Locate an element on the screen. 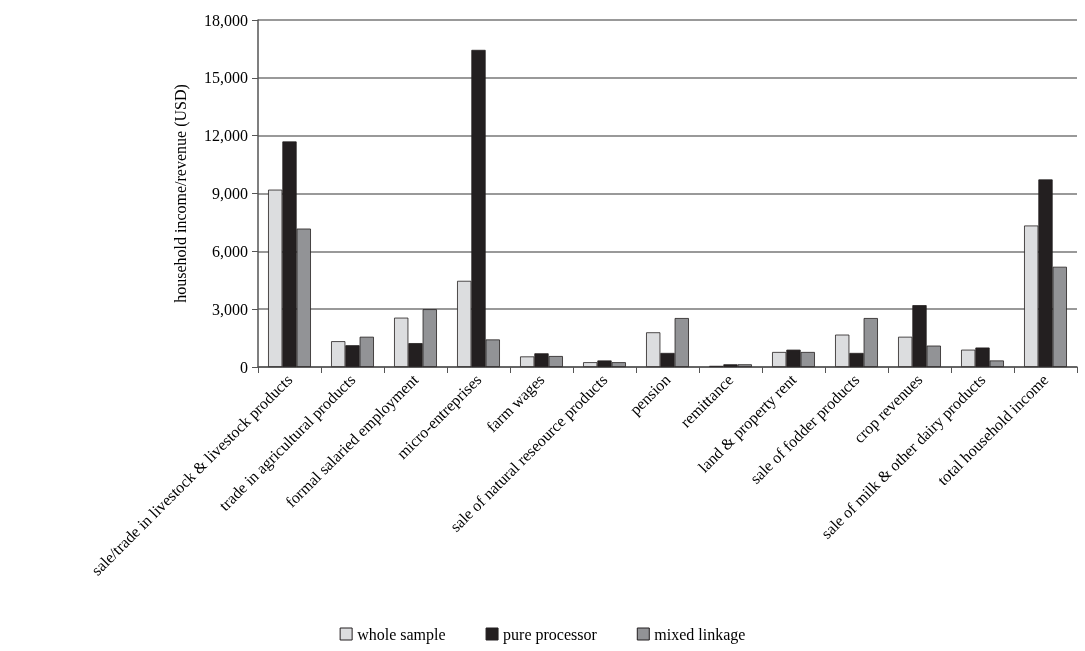 Image resolution: width=1085 pixels, height=651 pixels. y-tick-label: 18,000 is located at coordinates (226, 20).